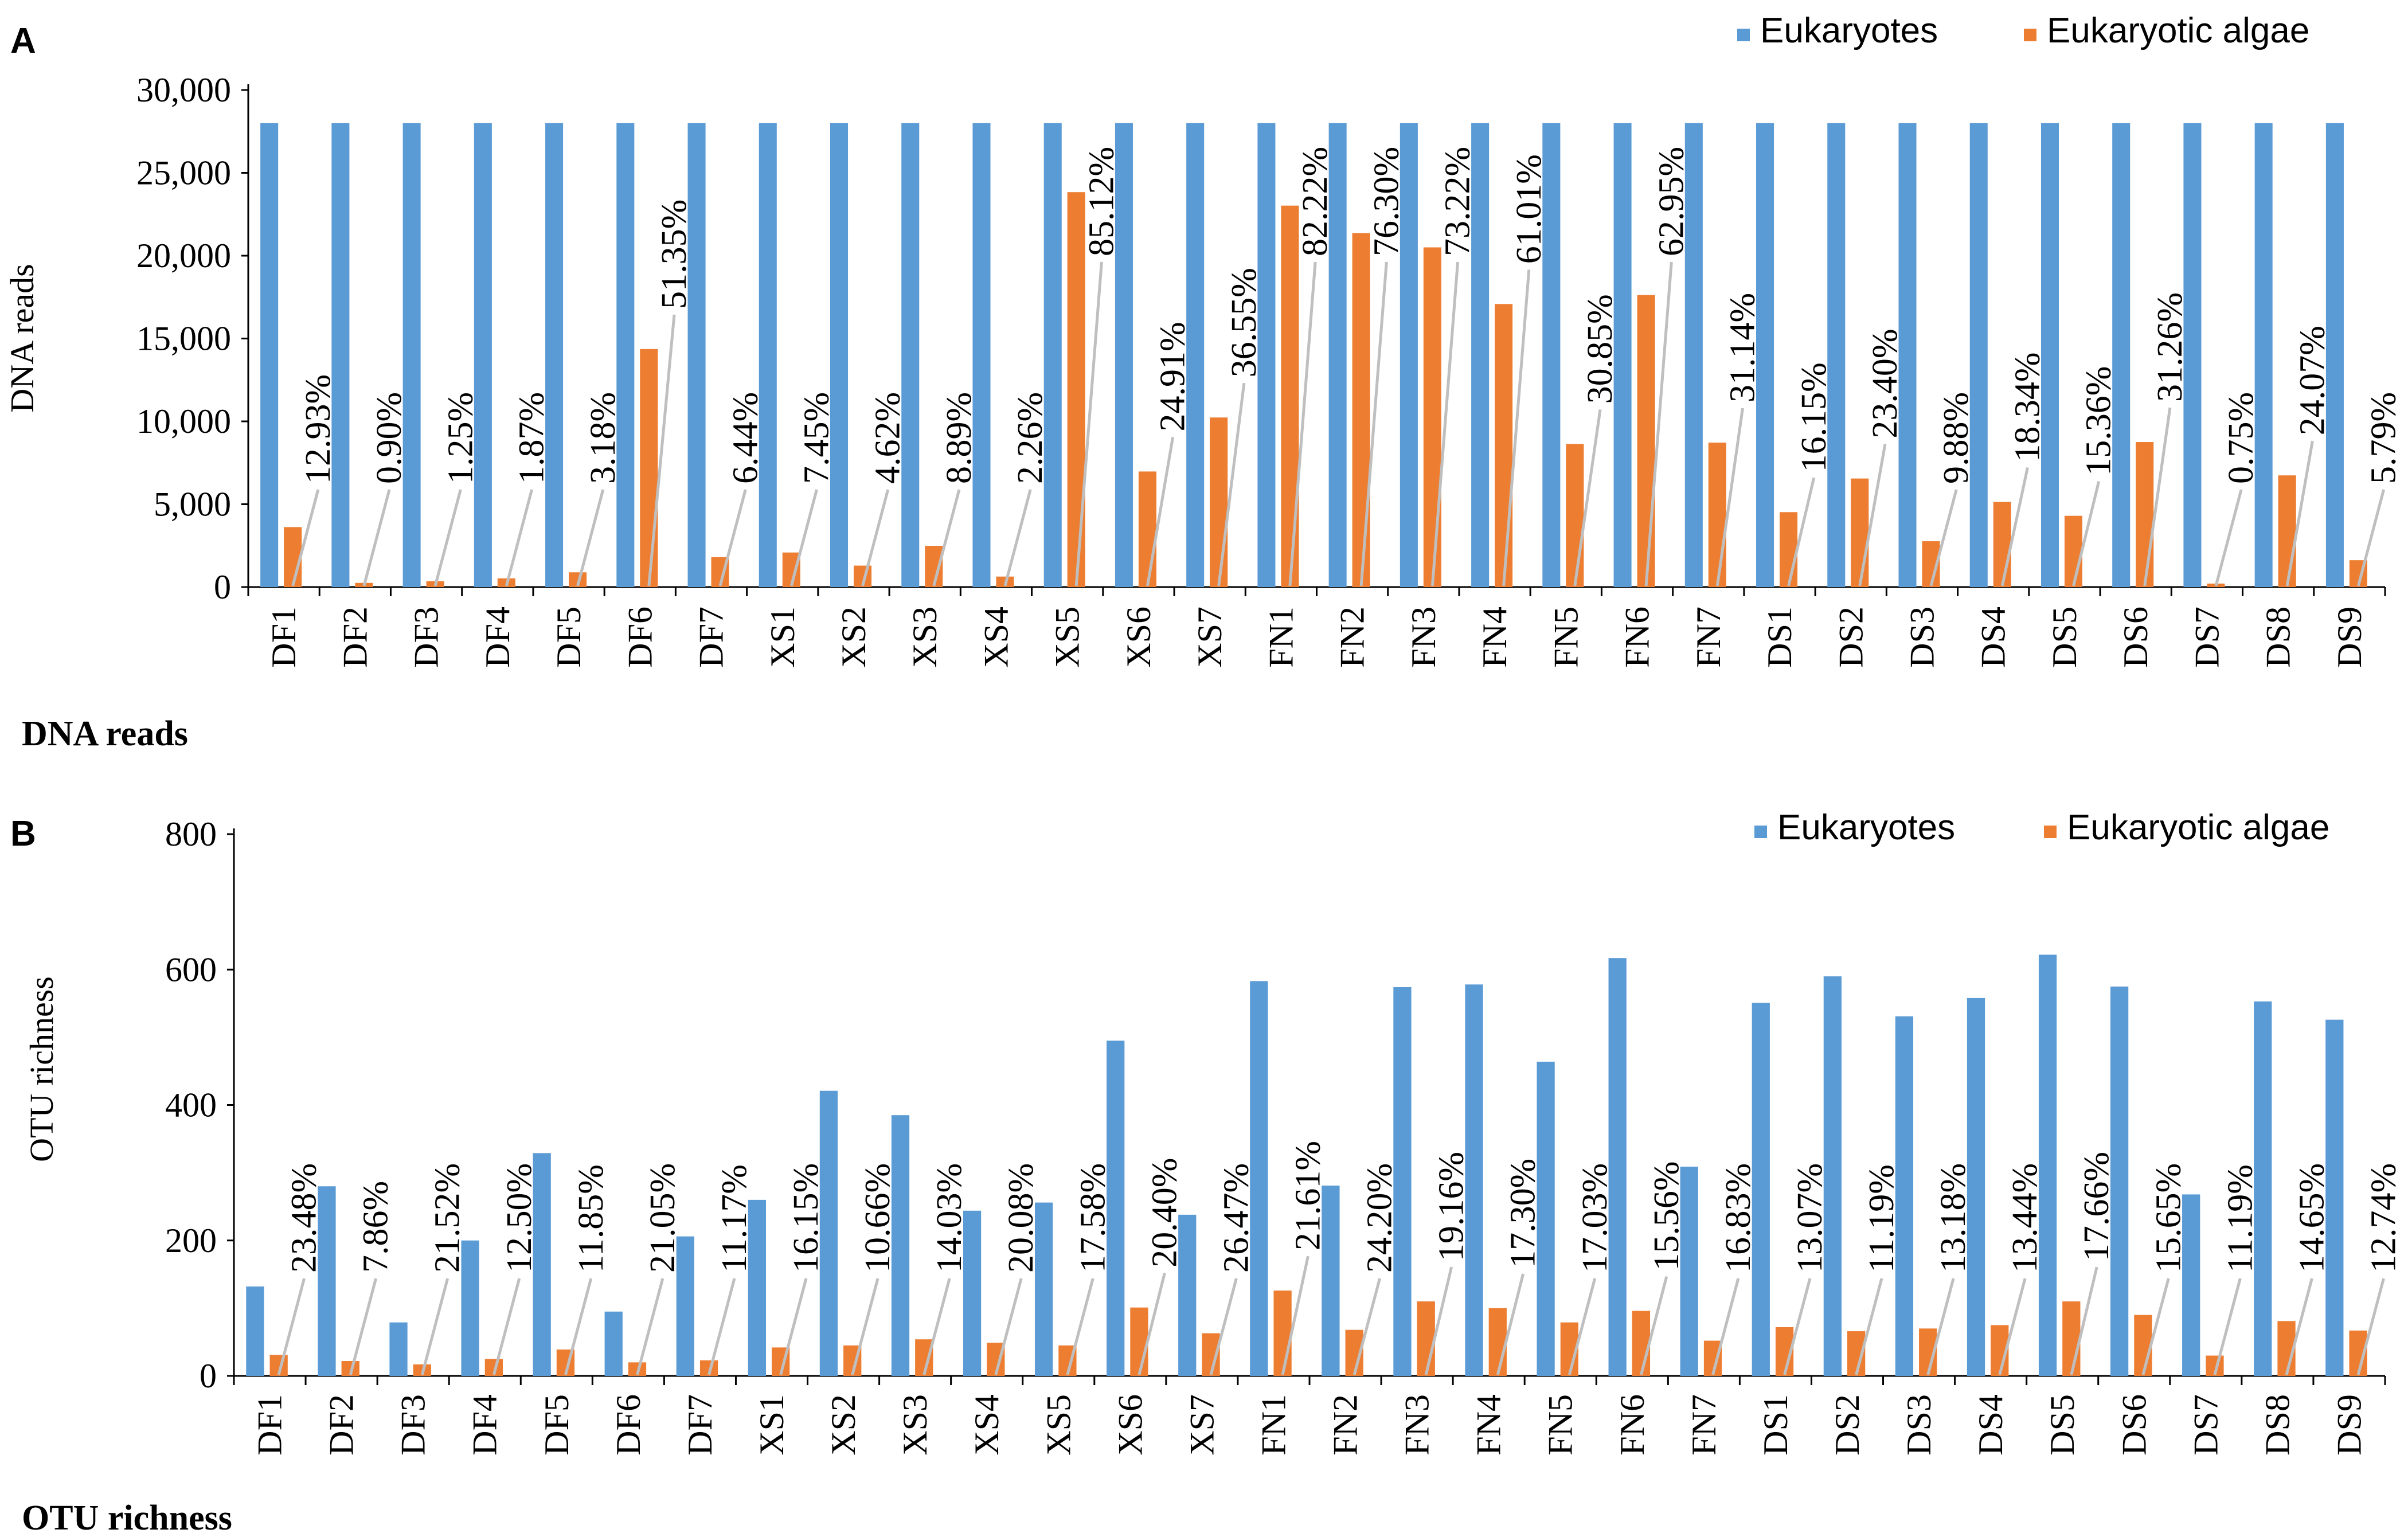  What do you see at coordinates (1457, 201) in the screenshot?
I see `percentage-label: 73.22%` at bounding box center [1457, 201].